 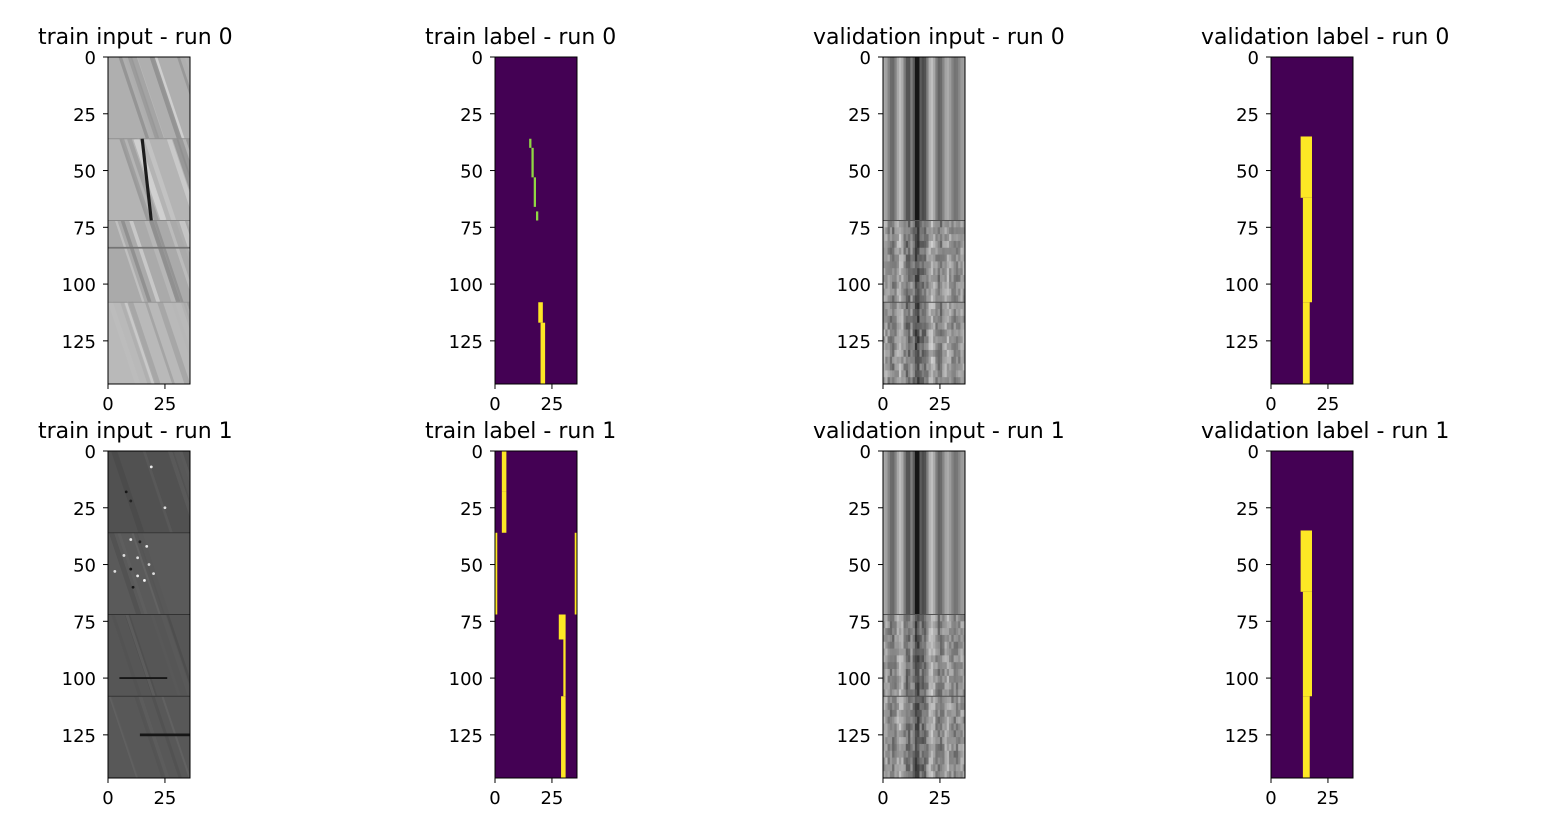 I want to click on y-tick-label: 125, so click(x=466, y=342).